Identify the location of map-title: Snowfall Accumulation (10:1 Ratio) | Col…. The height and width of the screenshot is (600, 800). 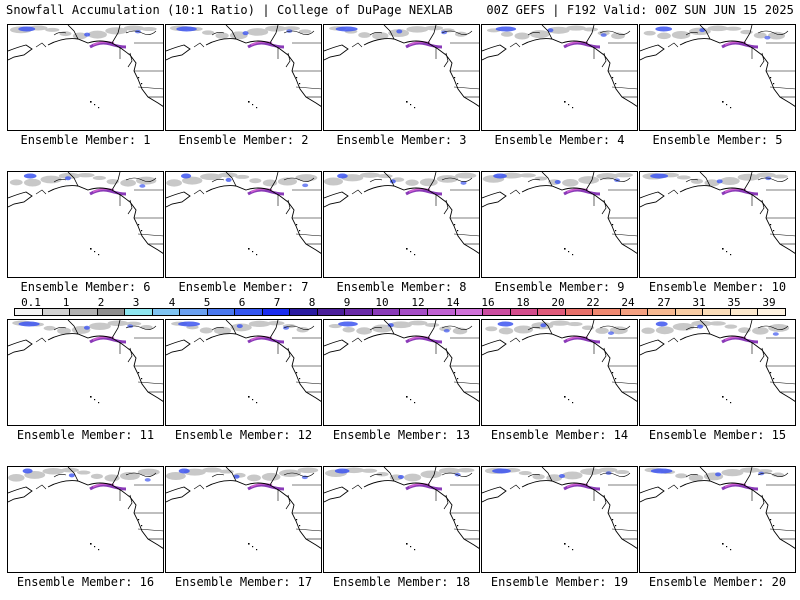
(229, 10).